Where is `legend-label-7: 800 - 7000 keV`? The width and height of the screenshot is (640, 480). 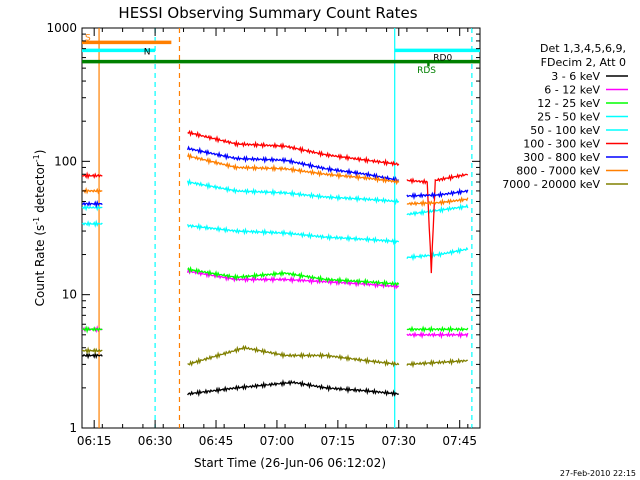 legend-label-7: 800 - 7000 keV is located at coordinates (558, 171).